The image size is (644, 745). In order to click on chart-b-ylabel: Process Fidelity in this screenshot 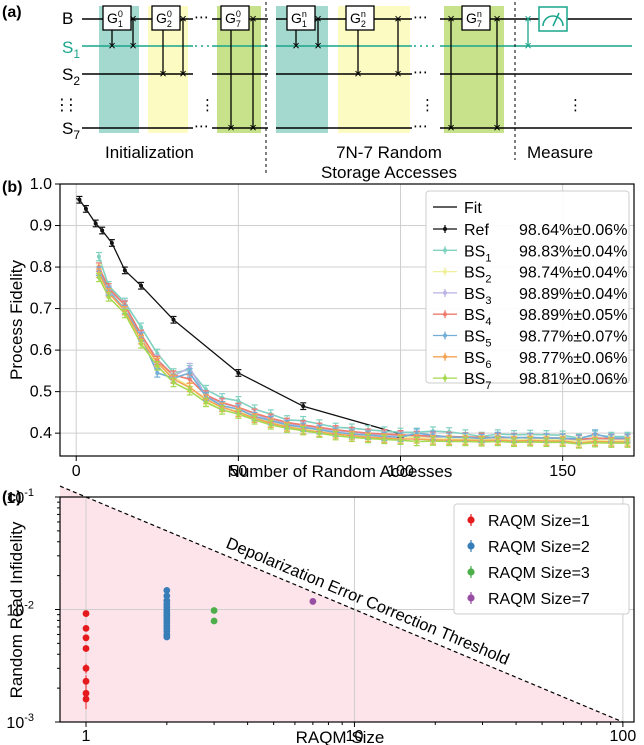, I will do `click(16, 320)`.